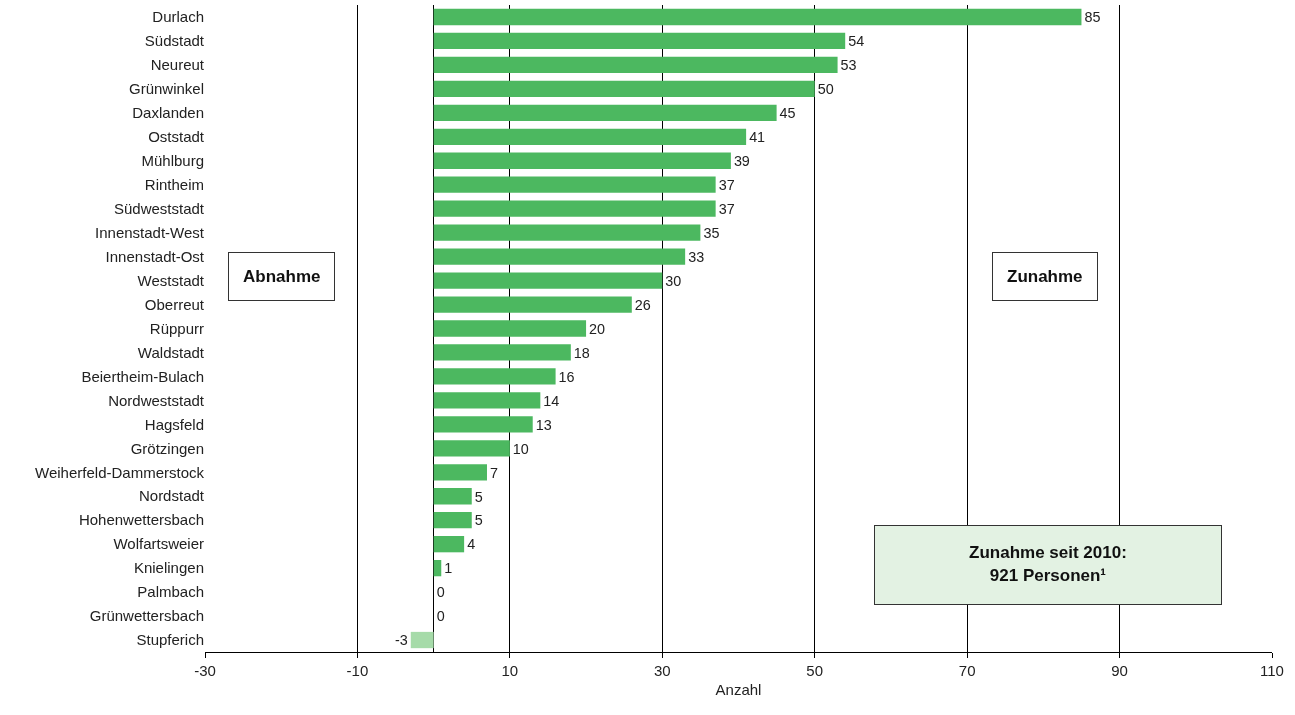 The image size is (1295, 715). What do you see at coordinates (171, 496) in the screenshot?
I see `y-tick-label: Nordstadt` at bounding box center [171, 496].